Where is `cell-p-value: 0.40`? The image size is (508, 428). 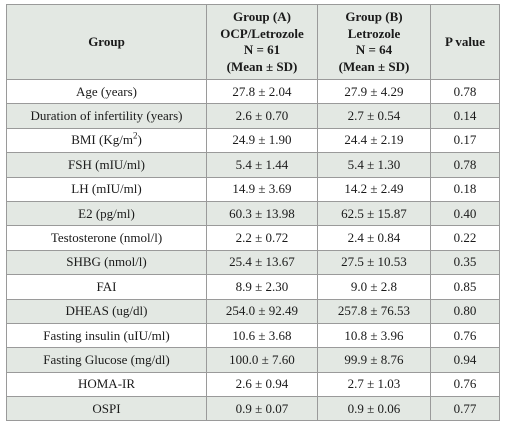 cell-p-value: 0.40 is located at coordinates (465, 213).